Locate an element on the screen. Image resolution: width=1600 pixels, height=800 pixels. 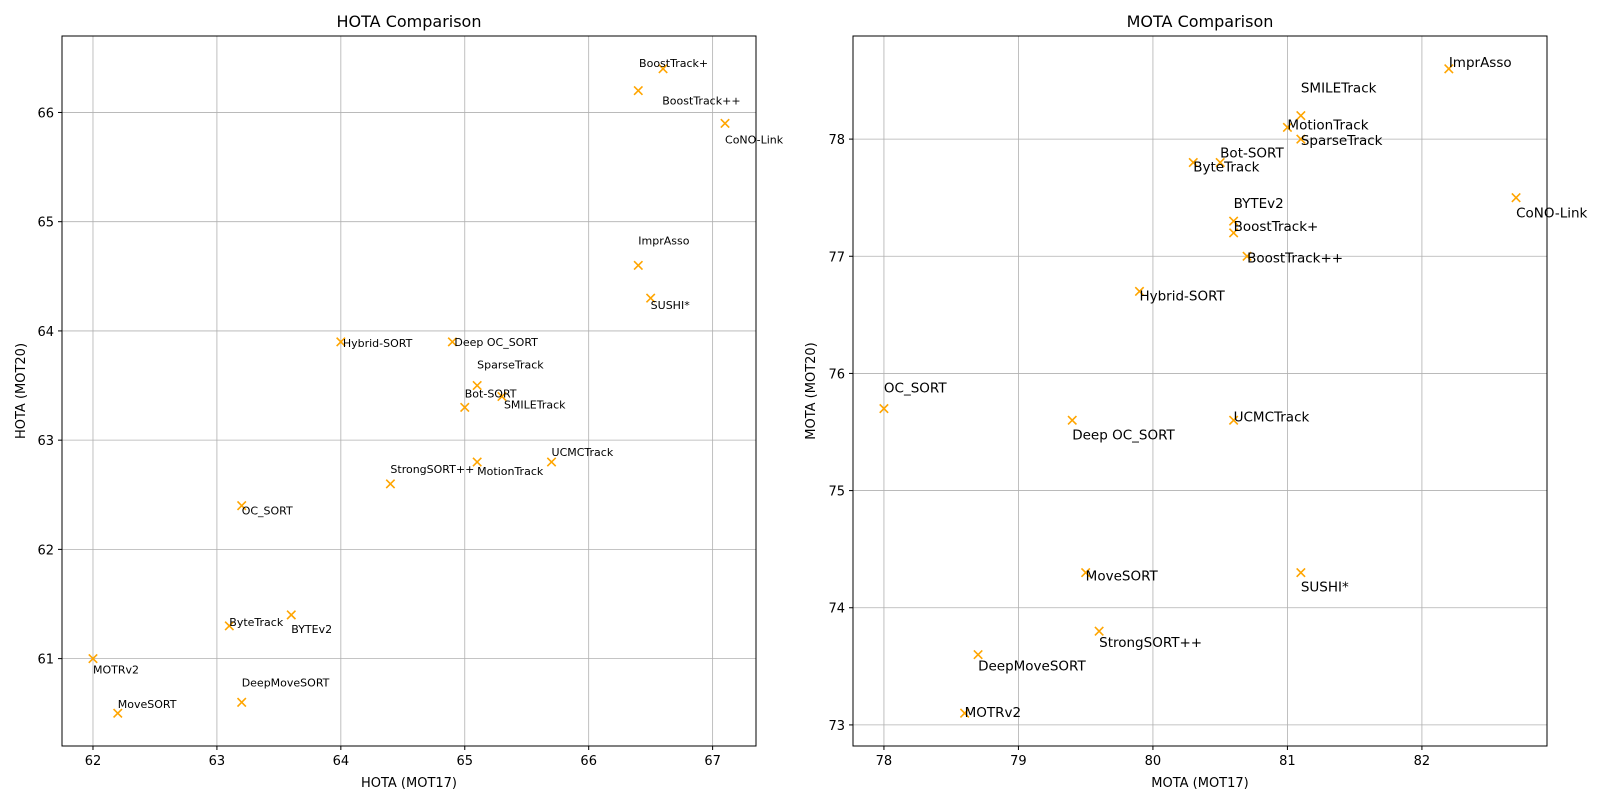
hota-label-sparsetrack: SparseTrack is located at coordinates (510, 365).